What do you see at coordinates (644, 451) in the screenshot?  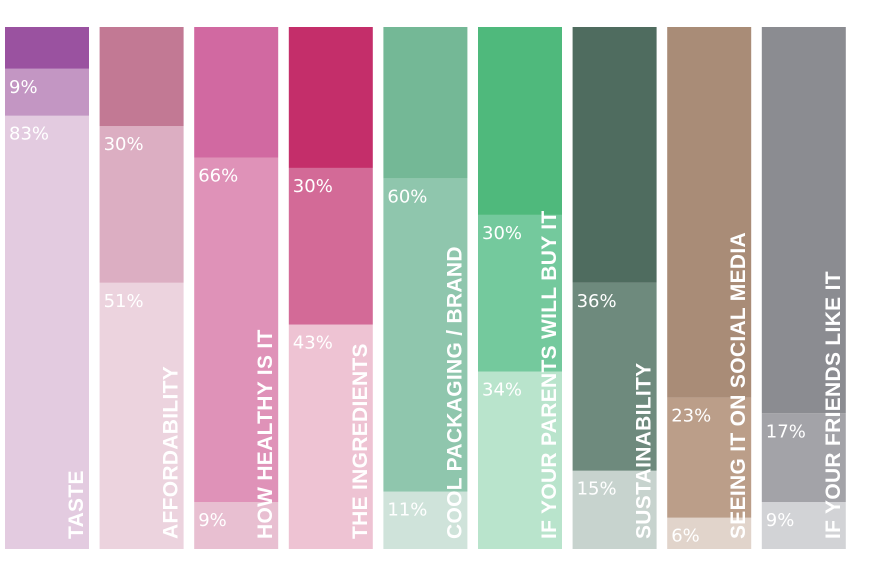 I see `category-label: SUSTAINABILITY` at bounding box center [644, 451].